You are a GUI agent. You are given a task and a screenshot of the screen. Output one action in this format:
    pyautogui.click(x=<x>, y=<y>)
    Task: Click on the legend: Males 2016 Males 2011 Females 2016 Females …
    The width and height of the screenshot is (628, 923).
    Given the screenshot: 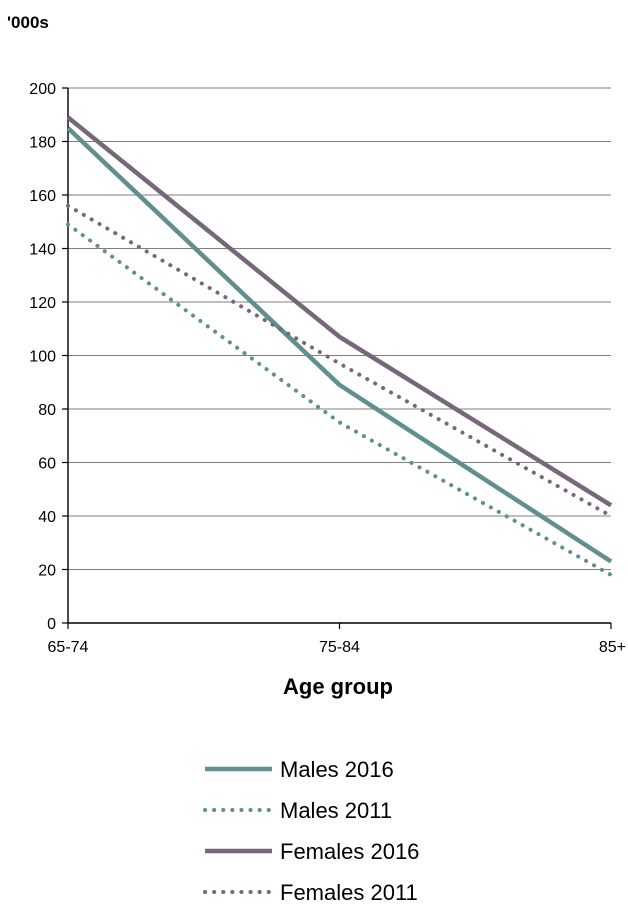 What is the action you would take?
    pyautogui.click(x=312, y=831)
    